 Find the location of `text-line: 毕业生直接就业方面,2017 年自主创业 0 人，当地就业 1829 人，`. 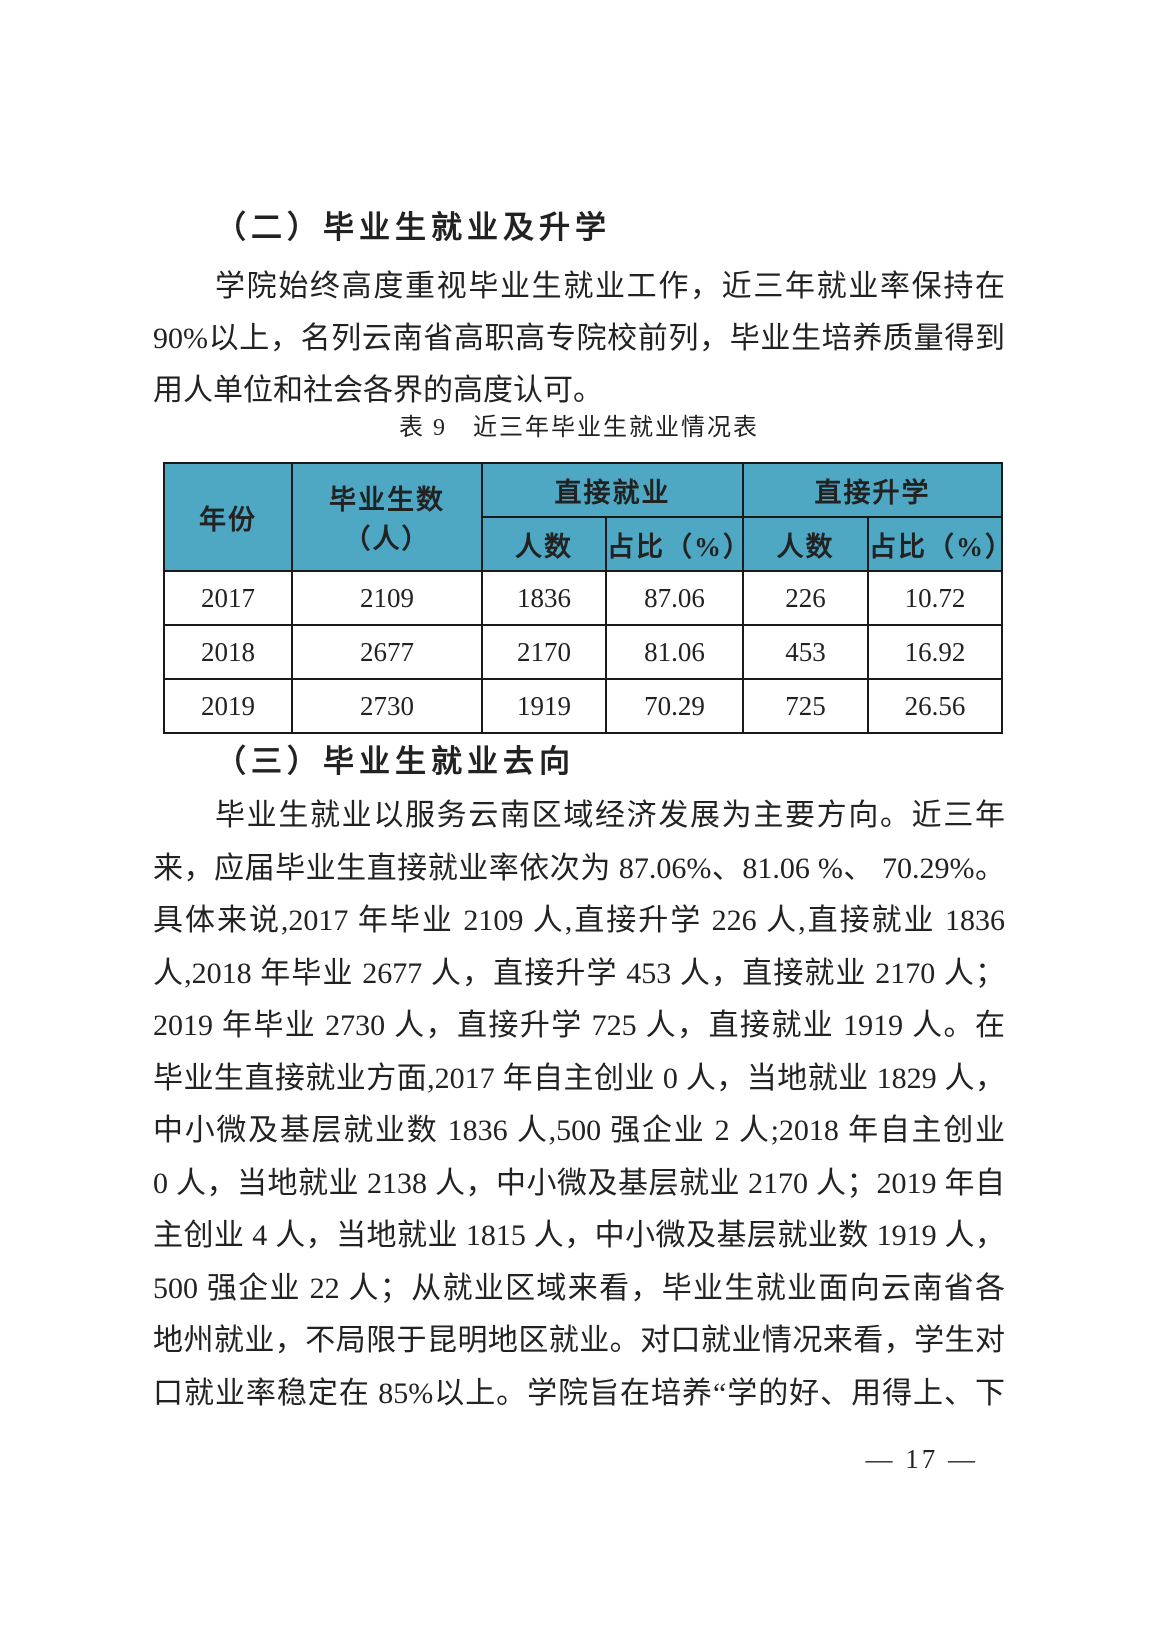

text-line: 毕业生直接就业方面,2017 年自主创业 0 人，当地就业 1829 人， is located at coordinates (579, 1078).